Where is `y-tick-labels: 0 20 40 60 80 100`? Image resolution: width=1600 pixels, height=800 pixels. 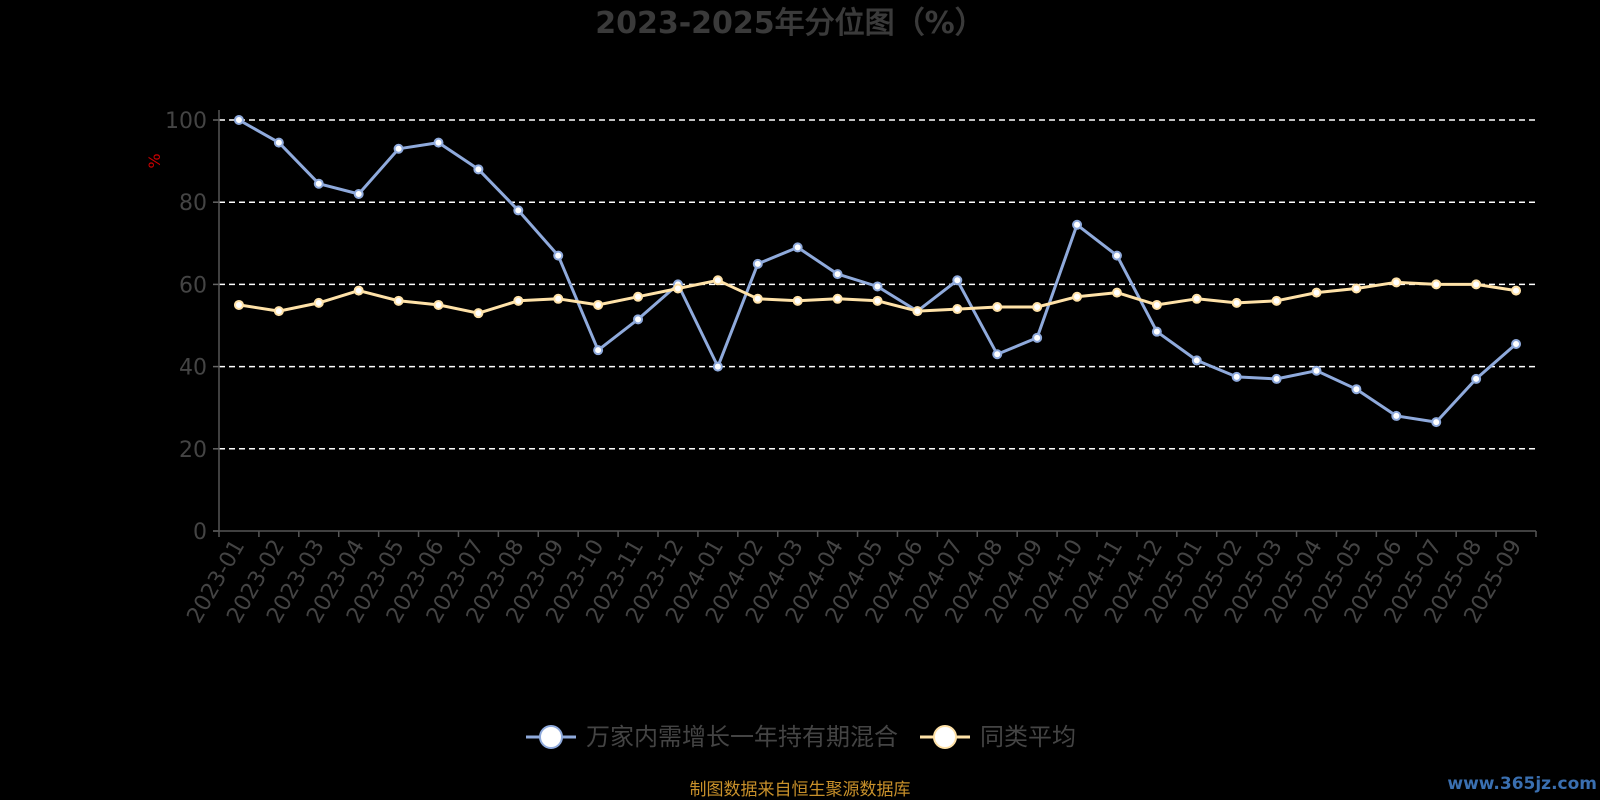
y-tick-labels: 0 20 40 60 80 100 is located at coordinates (186, 327).